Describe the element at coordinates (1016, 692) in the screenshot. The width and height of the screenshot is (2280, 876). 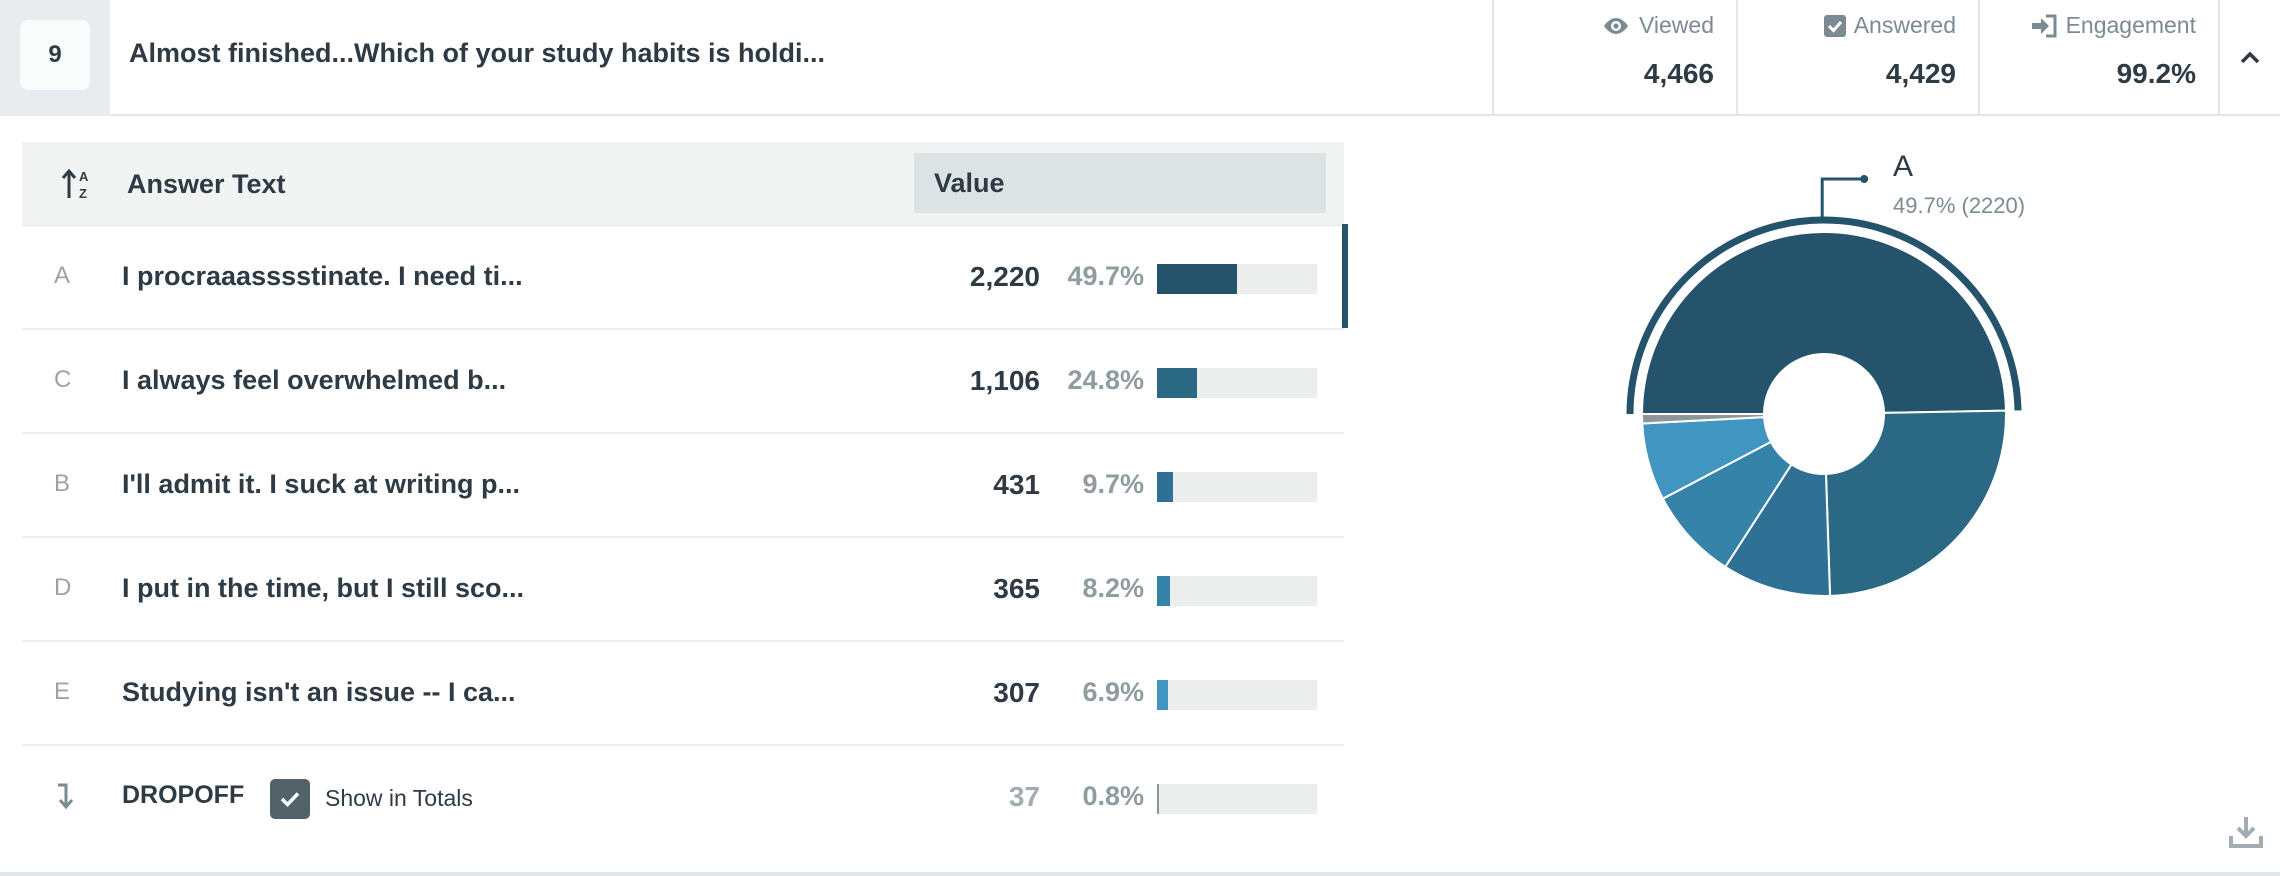
I see `answer-count: 307` at that location.